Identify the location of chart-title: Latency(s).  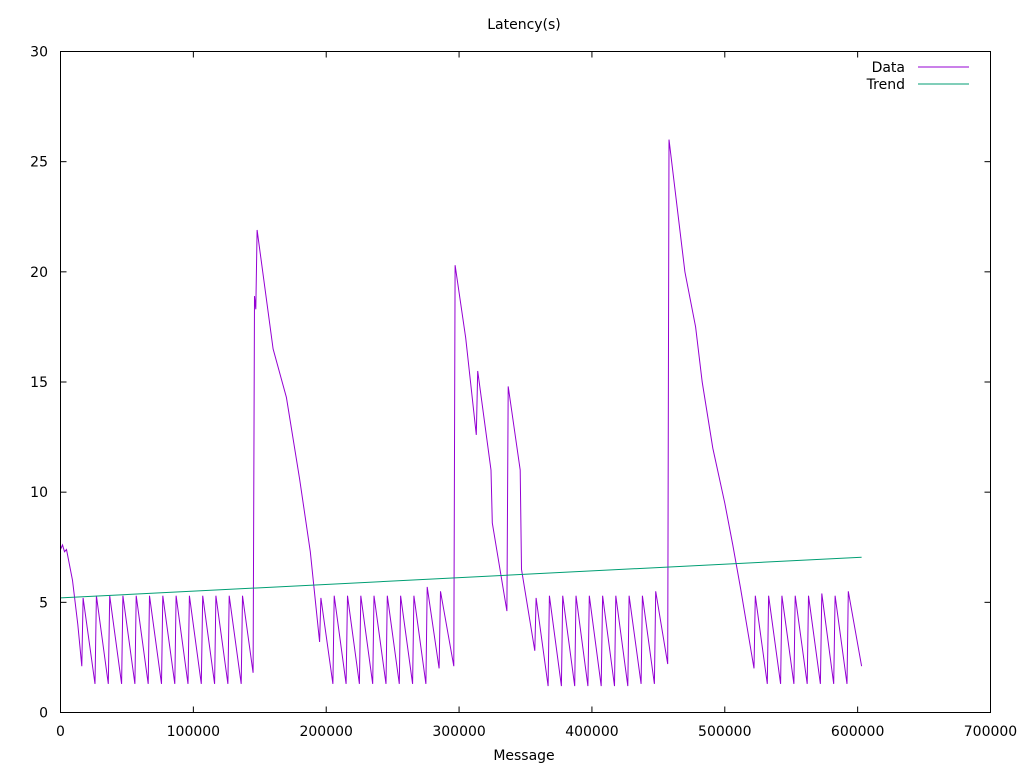
(524, 25).